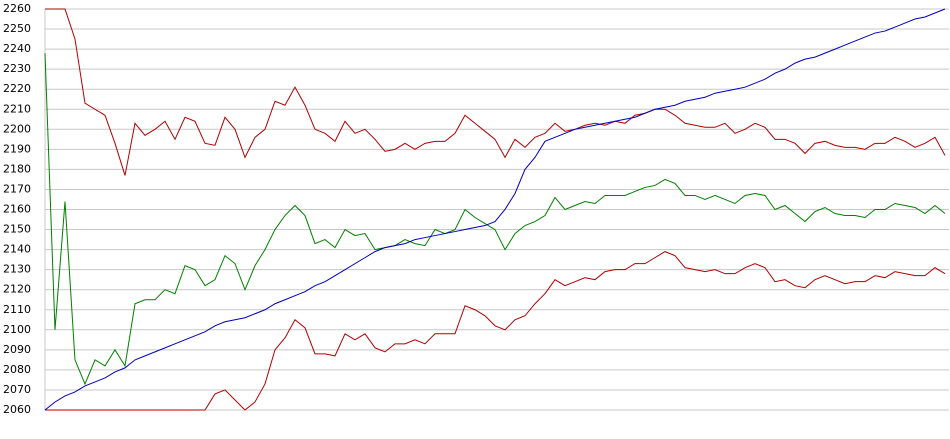 This screenshot has height=439, width=950. I want to click on y-tick-label: 2140, so click(17, 249).